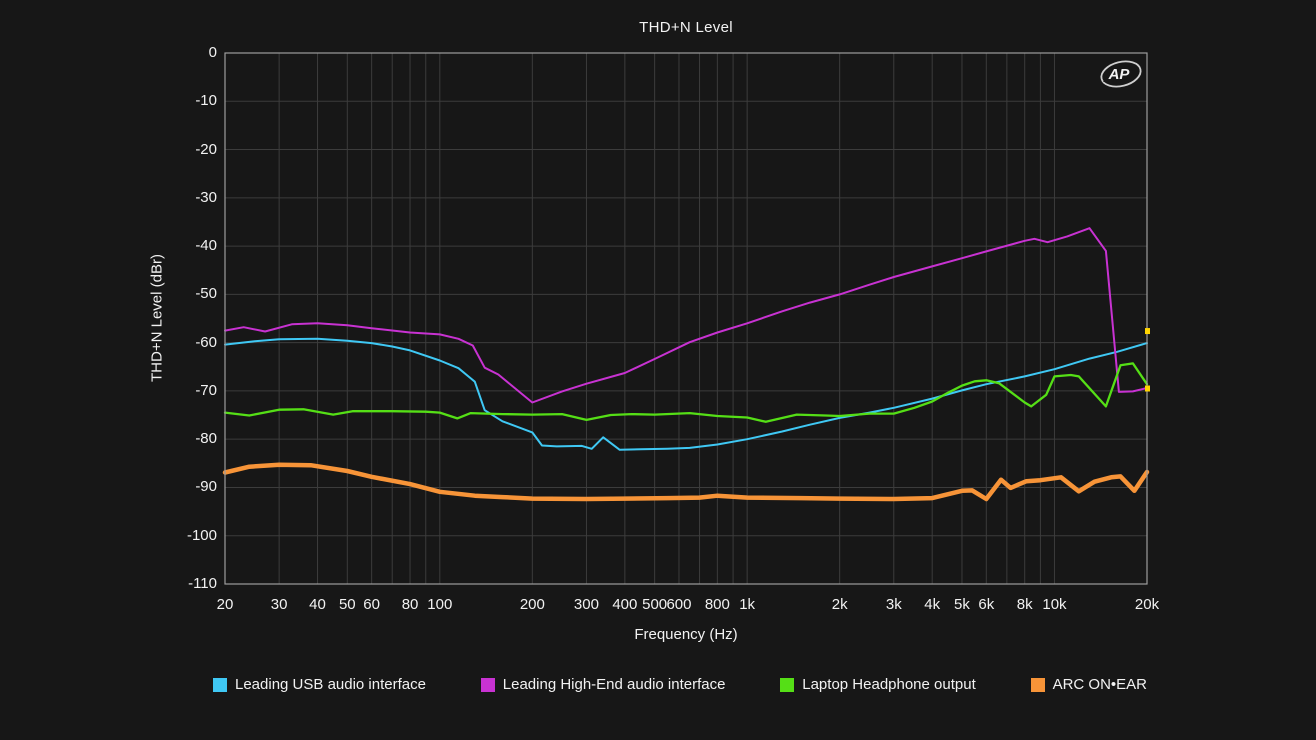 The width and height of the screenshot is (1316, 740). What do you see at coordinates (410, 604) in the screenshot?
I see `x-tick-label: 80` at bounding box center [410, 604].